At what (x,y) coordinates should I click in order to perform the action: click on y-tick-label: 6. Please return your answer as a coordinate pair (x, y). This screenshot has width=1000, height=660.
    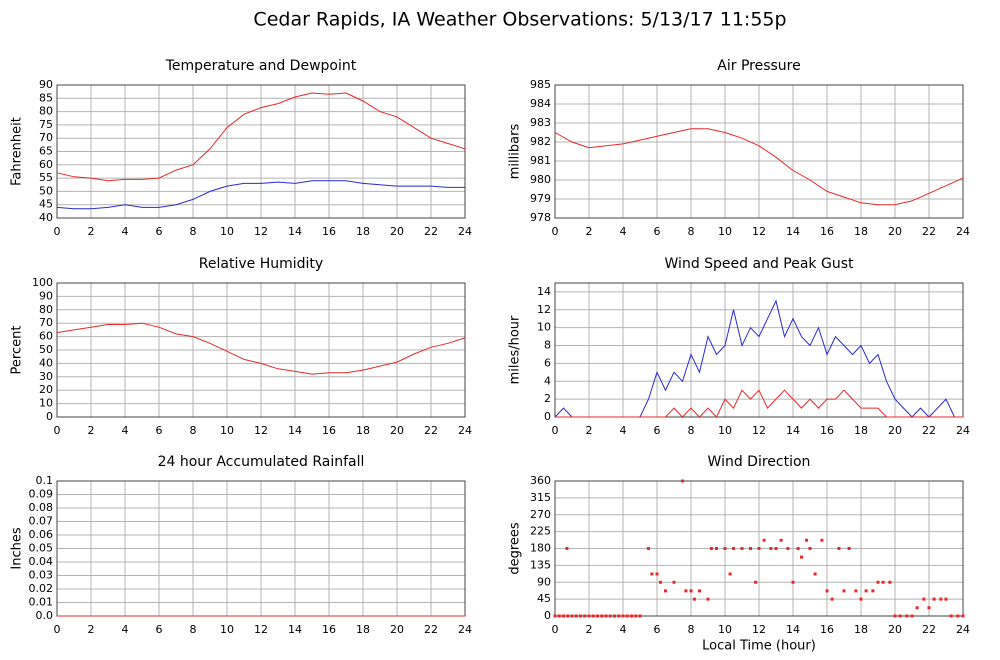
    Looking at the image, I should click on (547, 362).